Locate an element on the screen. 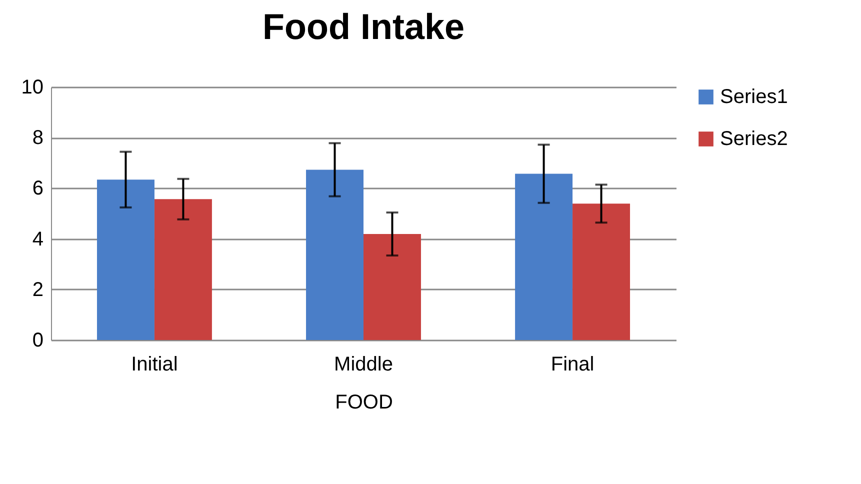 This screenshot has height=484, width=861. x-tick-label: Final is located at coordinates (572, 365).